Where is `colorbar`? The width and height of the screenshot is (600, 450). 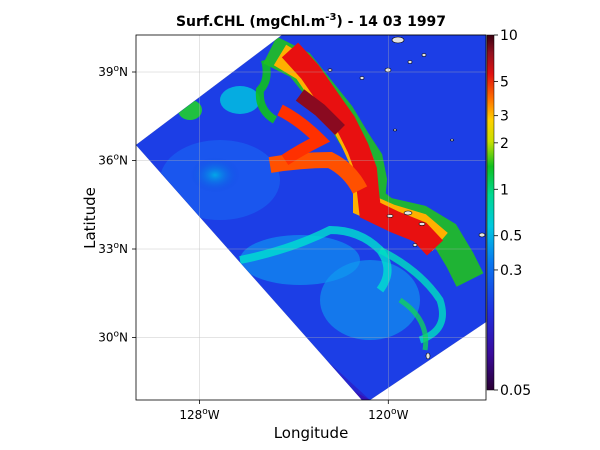
colorbar is located at coordinates (490, 212).